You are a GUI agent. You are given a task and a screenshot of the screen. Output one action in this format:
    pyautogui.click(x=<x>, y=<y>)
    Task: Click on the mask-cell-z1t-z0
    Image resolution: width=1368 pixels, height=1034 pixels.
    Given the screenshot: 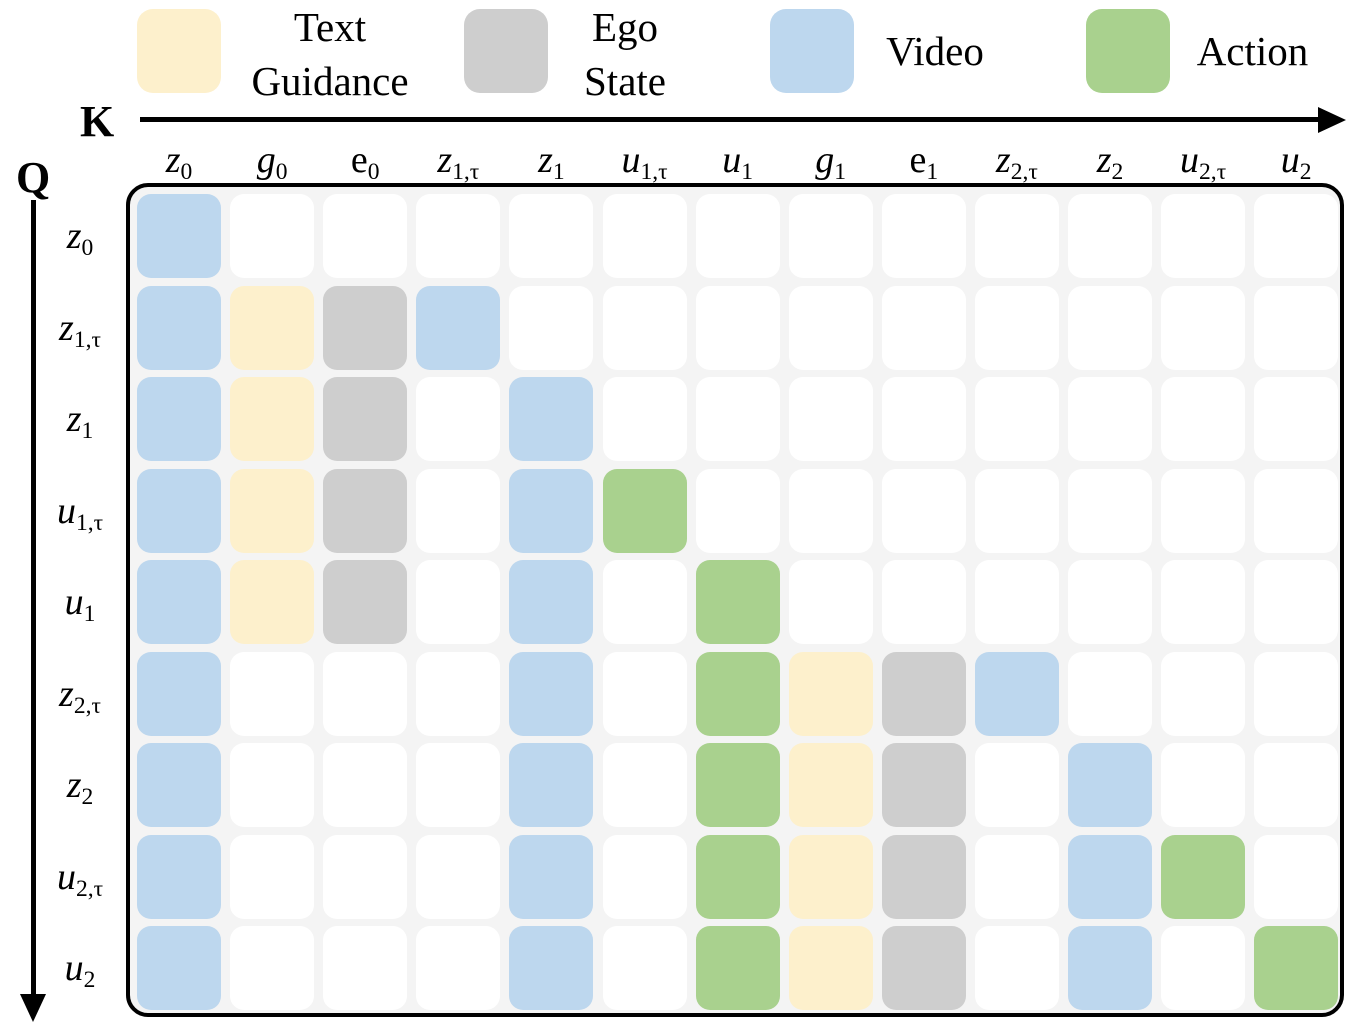 What is the action you would take?
    pyautogui.click(x=179, y=327)
    